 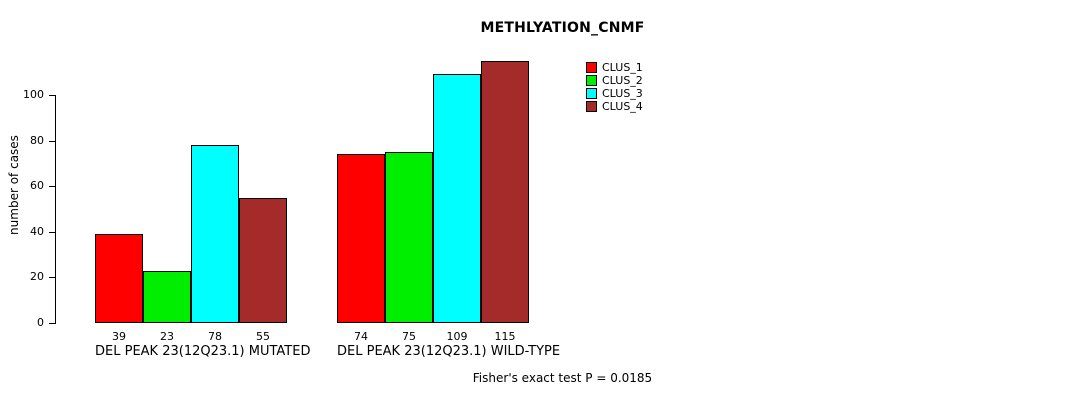 I want to click on bar-clus_1-group2, so click(x=361, y=238).